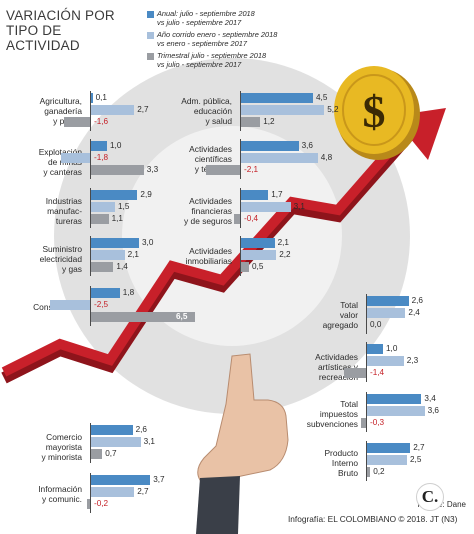  What do you see at coordinates (258, 266) in the screenshot?
I see `value-label: 0,5` at bounding box center [258, 266].